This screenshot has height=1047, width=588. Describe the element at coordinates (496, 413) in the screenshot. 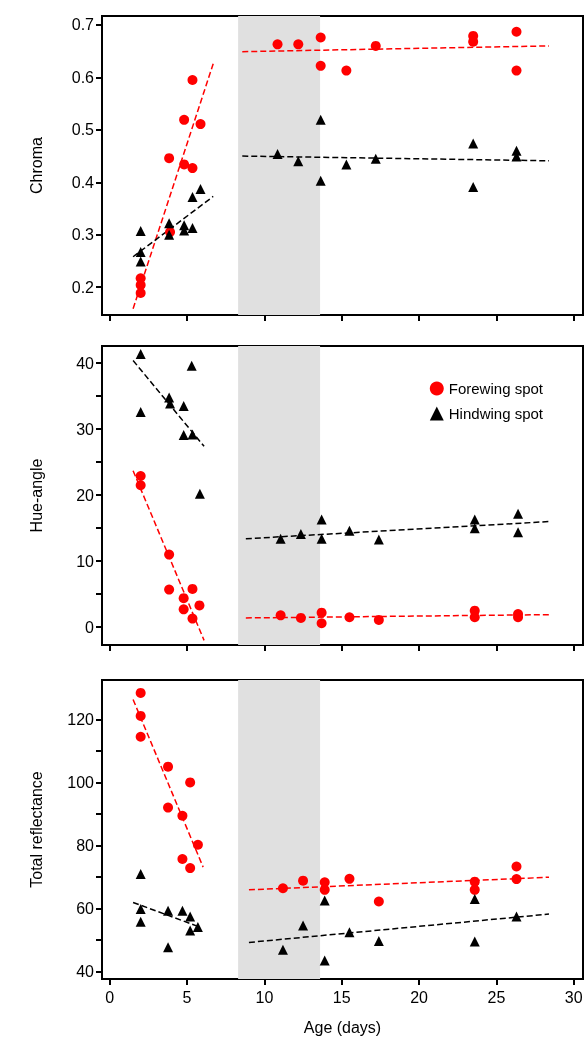

I see `legend-label: Hindwing spot` at that location.